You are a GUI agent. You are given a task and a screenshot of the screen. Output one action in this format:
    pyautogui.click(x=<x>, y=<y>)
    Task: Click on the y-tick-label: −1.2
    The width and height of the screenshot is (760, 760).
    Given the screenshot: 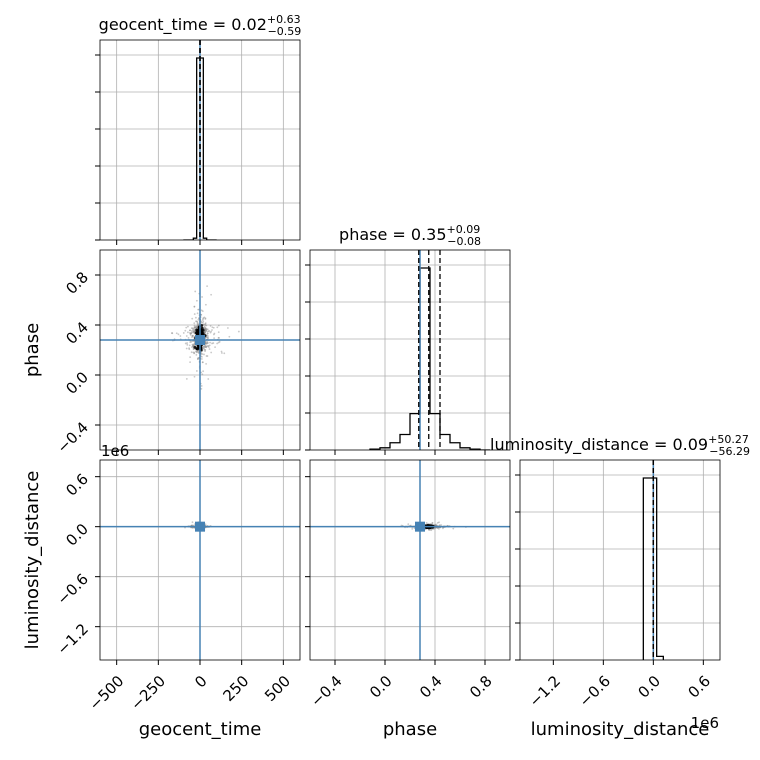 What is the action you would take?
    pyautogui.click(x=73, y=639)
    